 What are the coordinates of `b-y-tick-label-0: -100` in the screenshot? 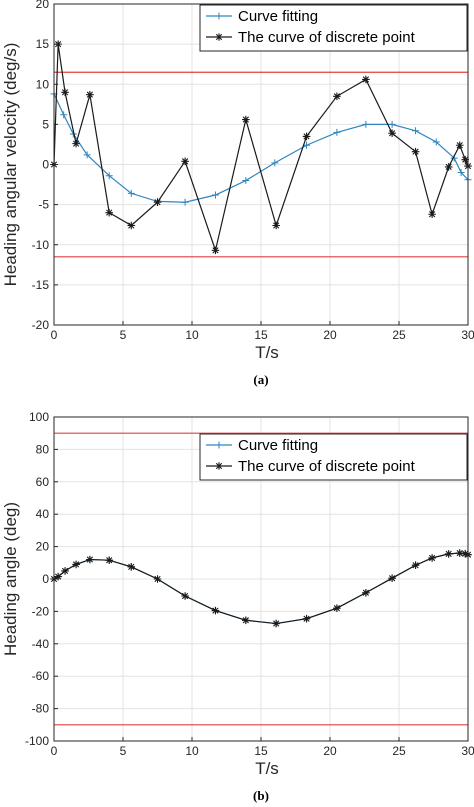 It's located at (37, 741).